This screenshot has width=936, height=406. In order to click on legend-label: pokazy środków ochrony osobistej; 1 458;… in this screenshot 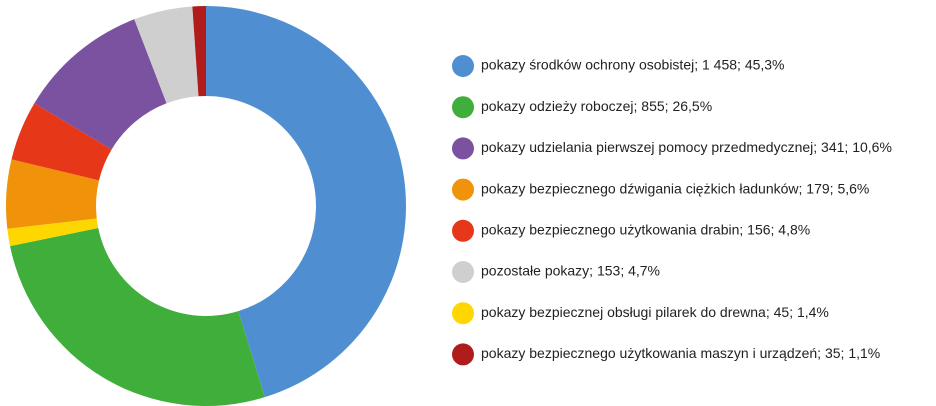, I will do `click(633, 65)`.